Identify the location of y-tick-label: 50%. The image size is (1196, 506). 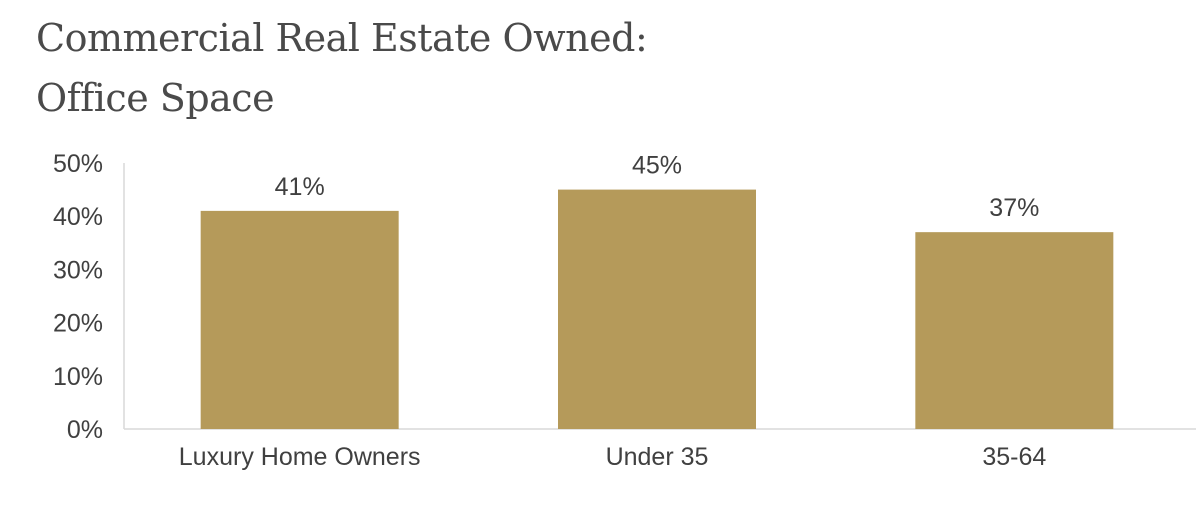
(78, 164).